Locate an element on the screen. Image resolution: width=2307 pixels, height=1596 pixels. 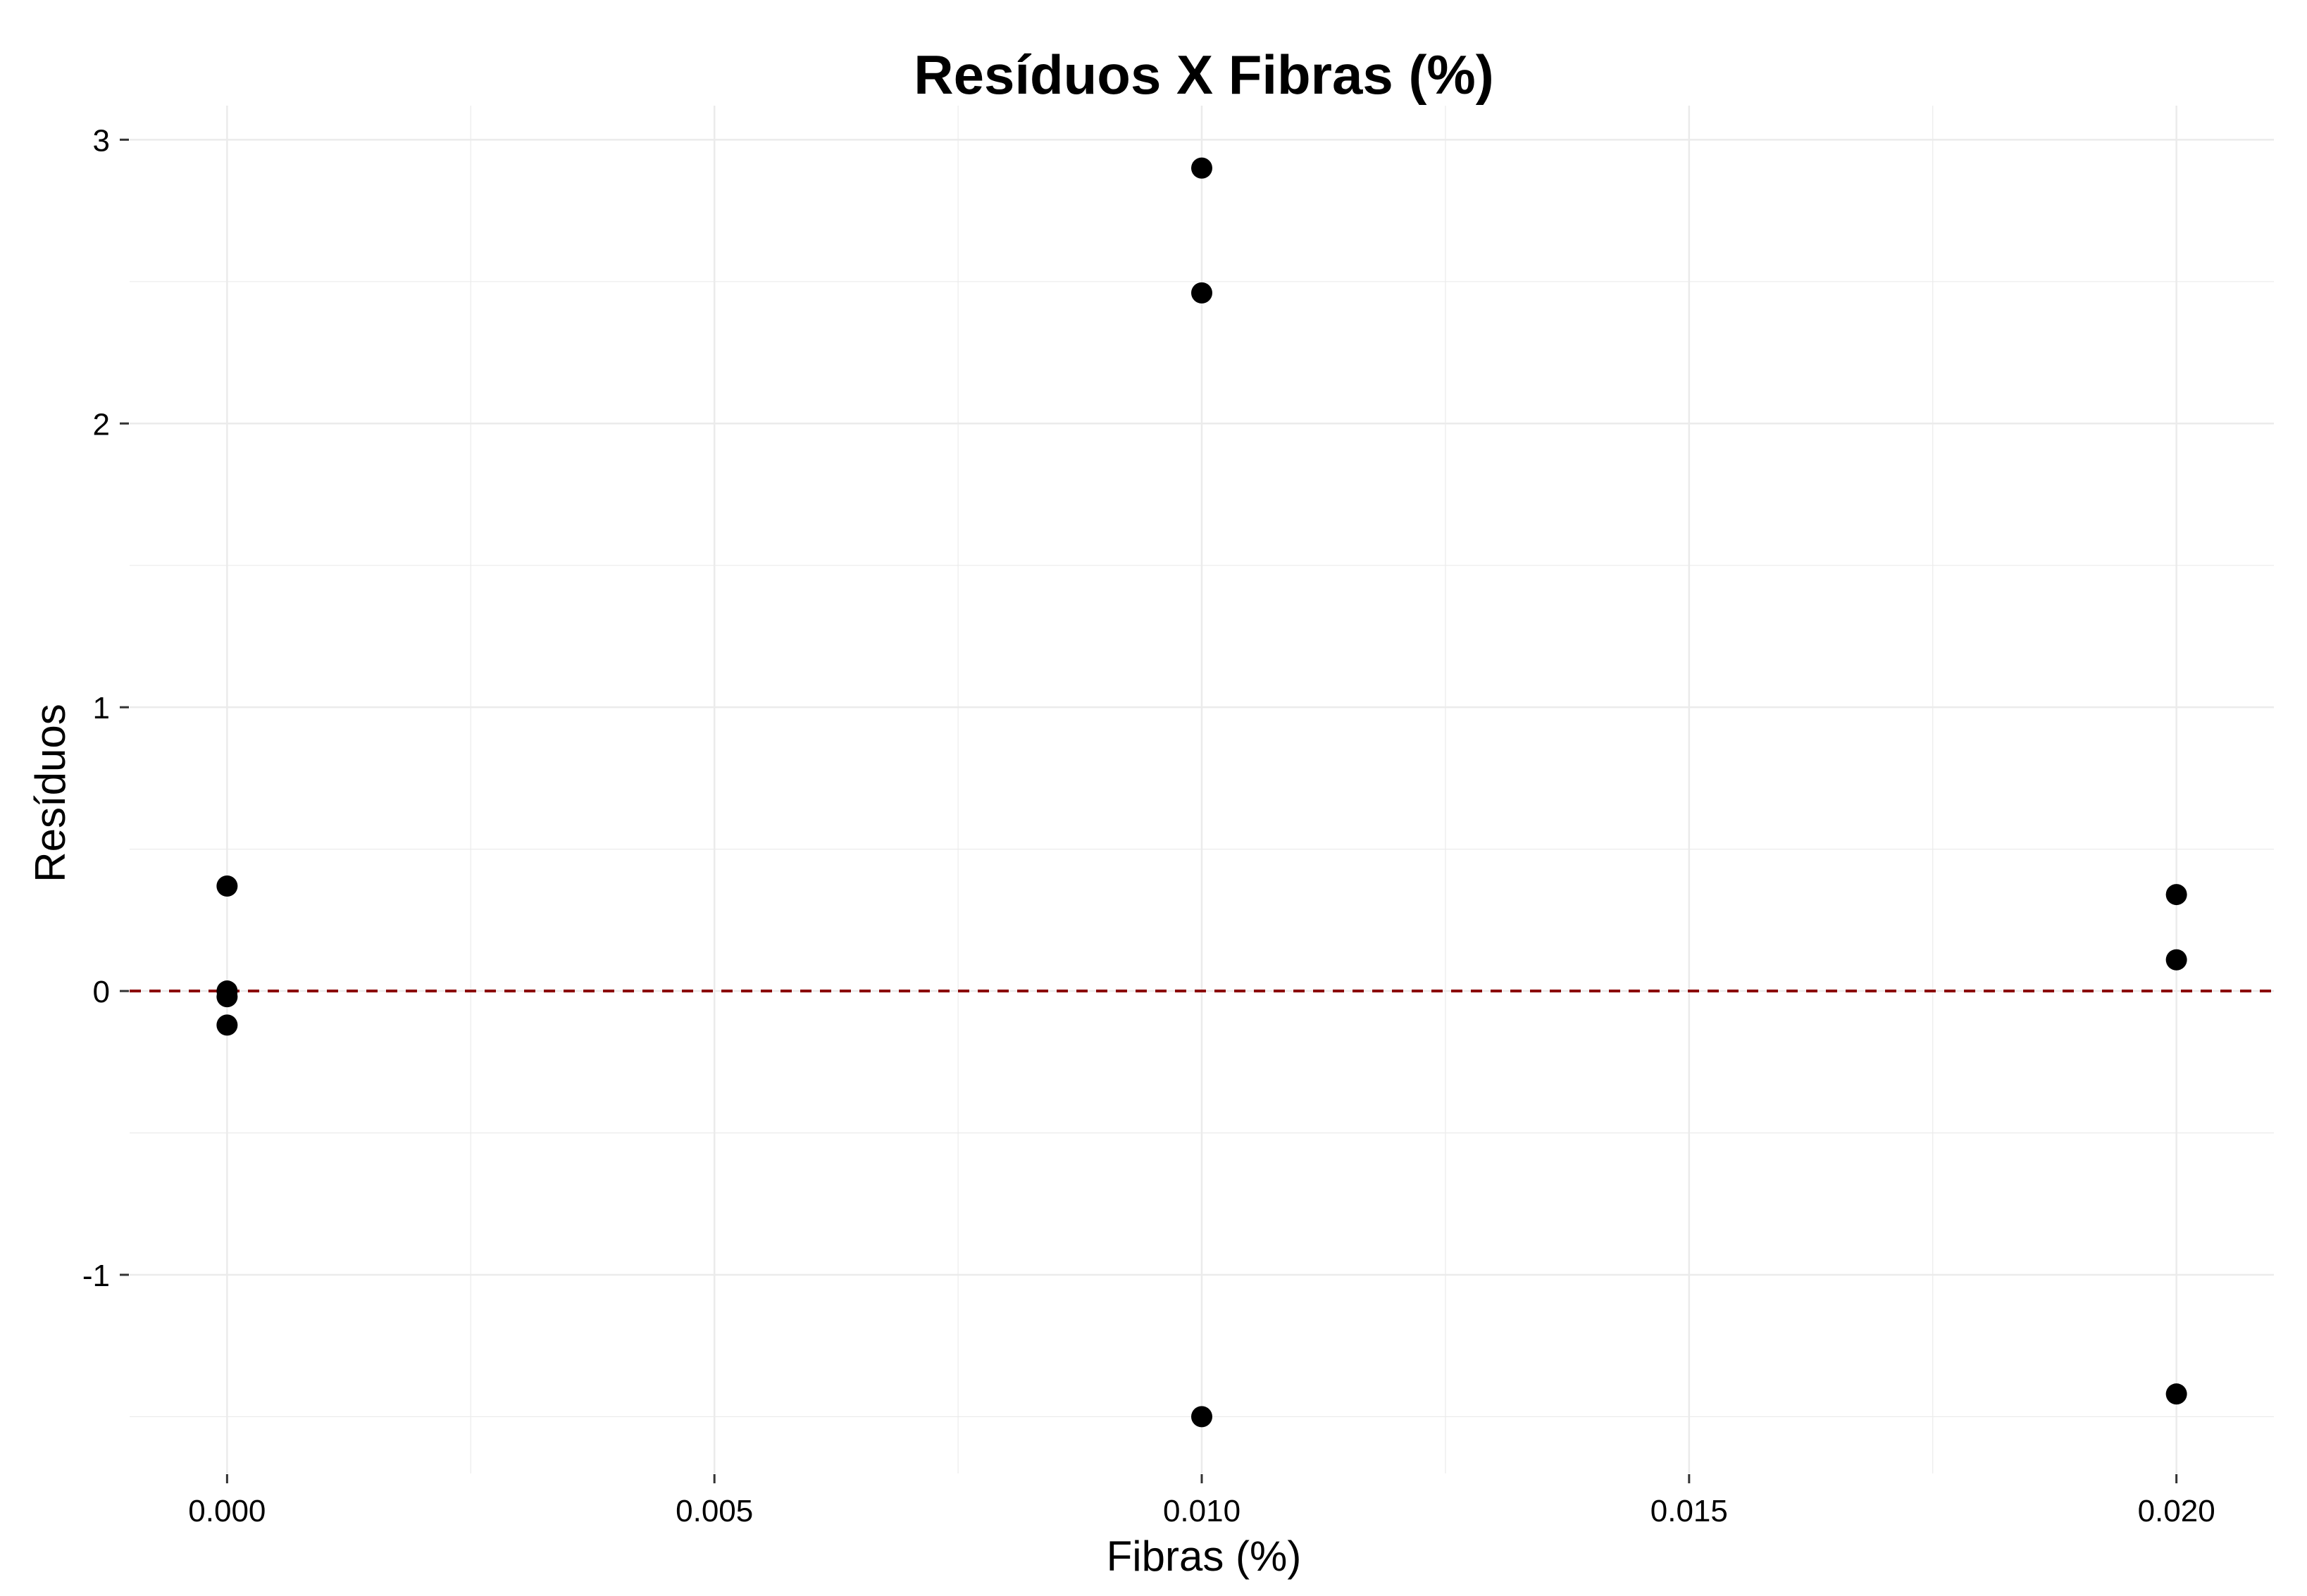
x-tick-label: 0.000 is located at coordinates (227, 1511).